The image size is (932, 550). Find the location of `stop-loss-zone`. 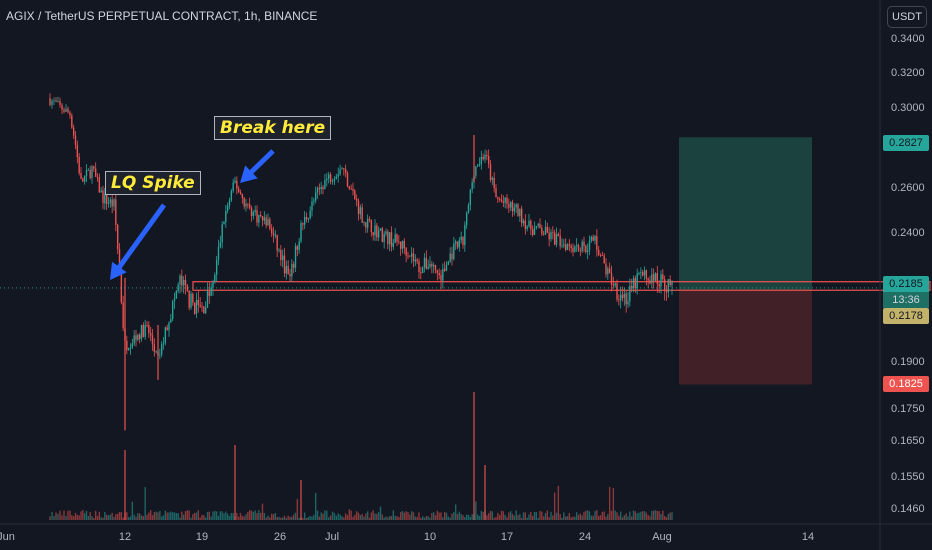

stop-loss-zone is located at coordinates (745, 337).